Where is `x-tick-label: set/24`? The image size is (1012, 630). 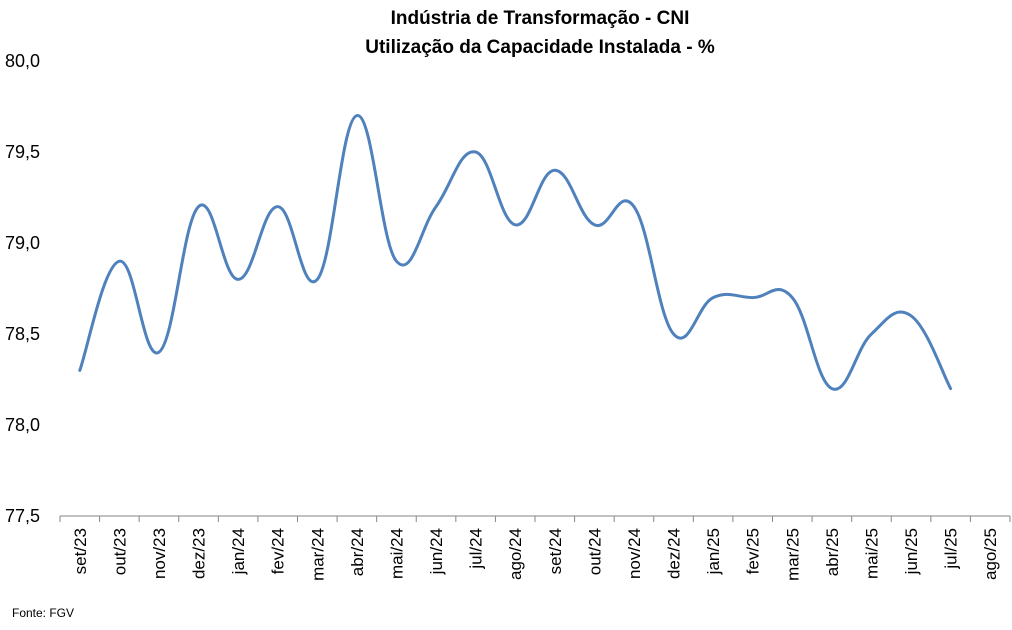
x-tick-label: set/24 is located at coordinates (555, 551).